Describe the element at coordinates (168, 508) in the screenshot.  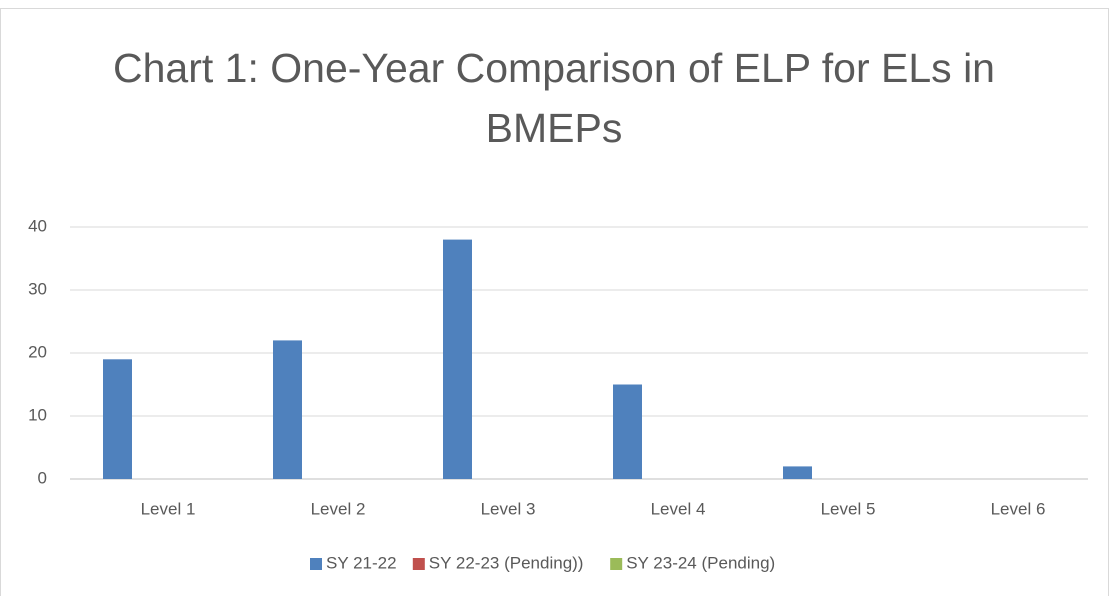
I see `x-tick-label: Level 1` at that location.